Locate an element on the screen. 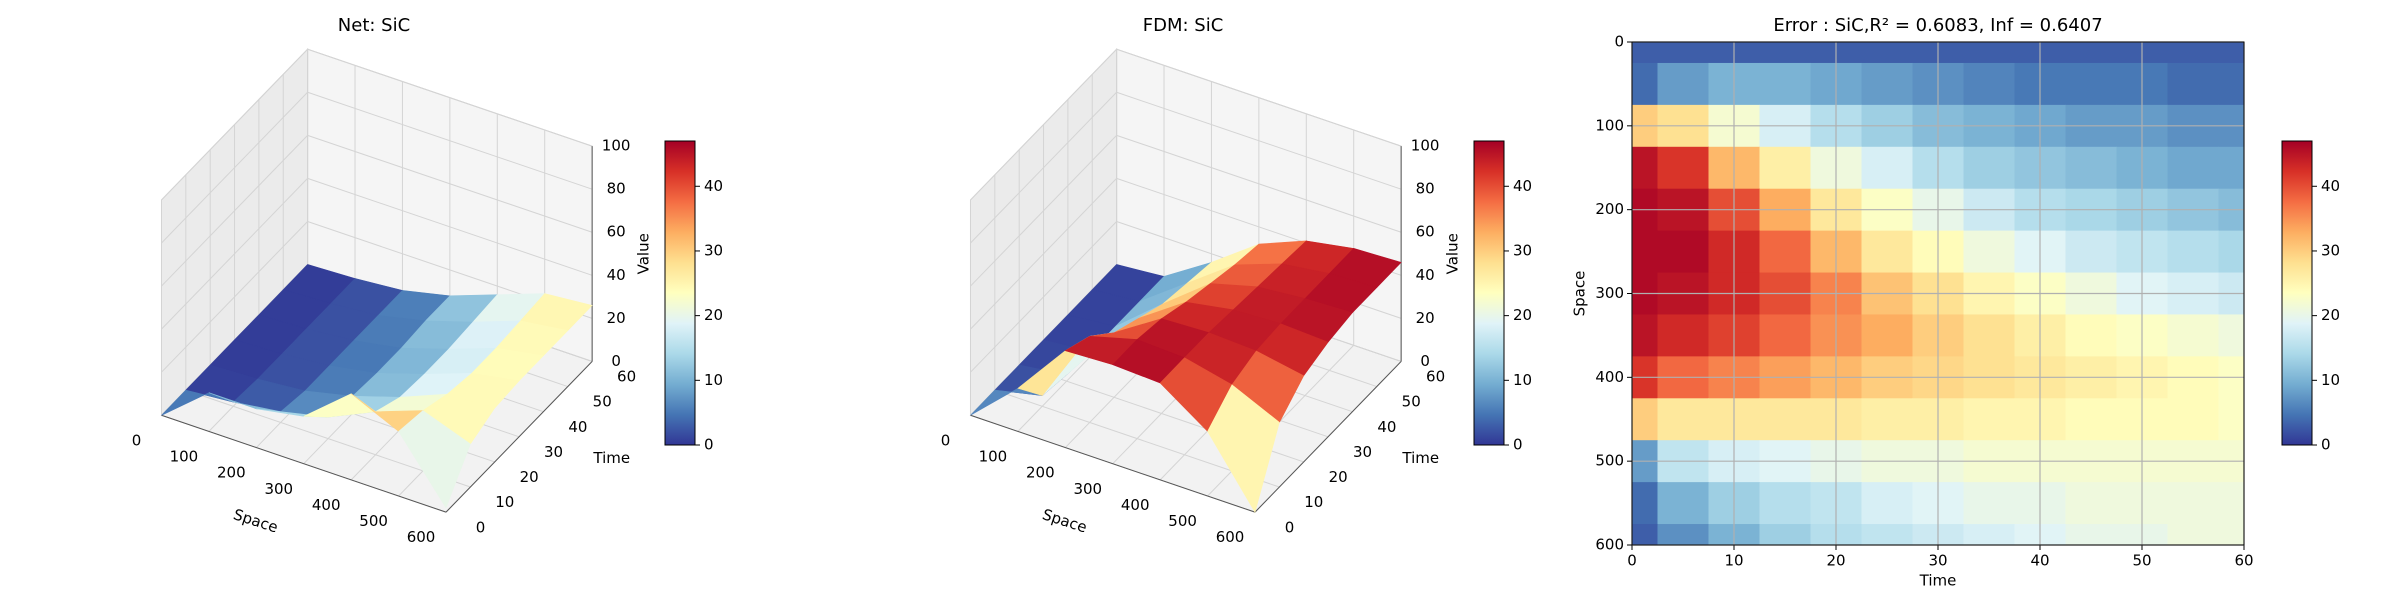 The width and height of the screenshot is (2400, 604). y-tick-label: 20 is located at coordinates (1338, 477).